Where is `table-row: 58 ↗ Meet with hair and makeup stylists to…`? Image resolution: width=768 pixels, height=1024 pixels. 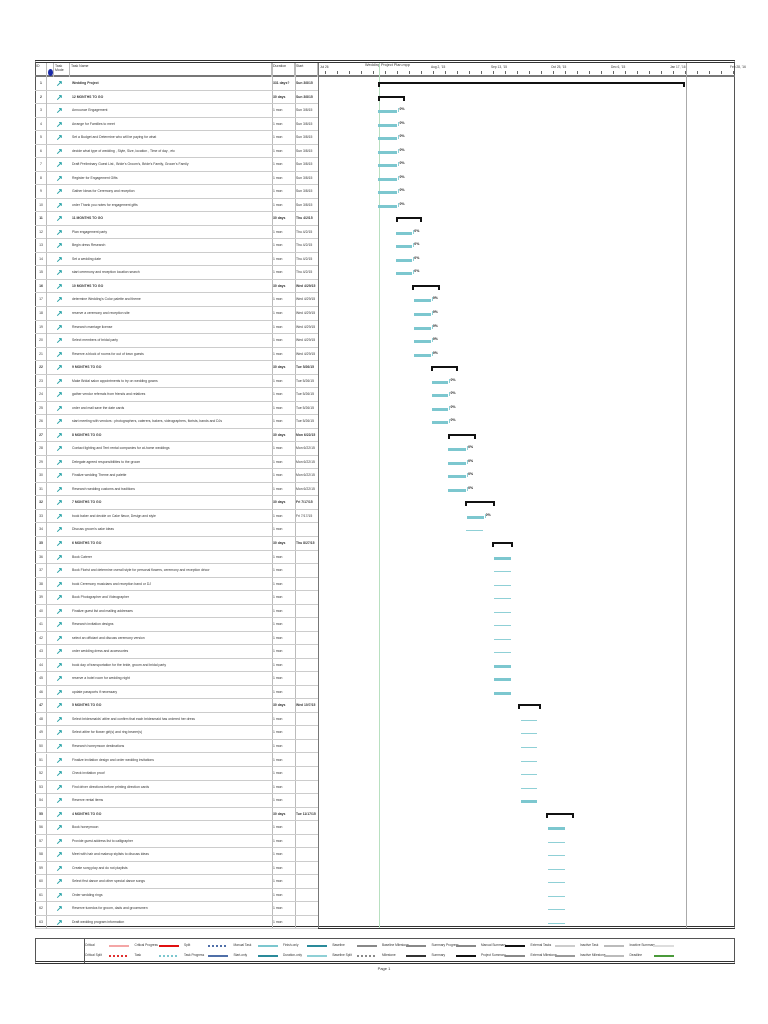
table-row: 58 ↗ Meet with hair and makeup stylists to… is located at coordinates (176, 855).